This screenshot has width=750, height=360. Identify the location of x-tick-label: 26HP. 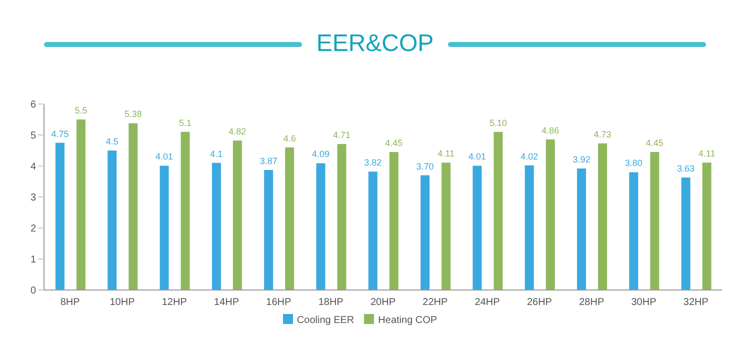
(539, 302).